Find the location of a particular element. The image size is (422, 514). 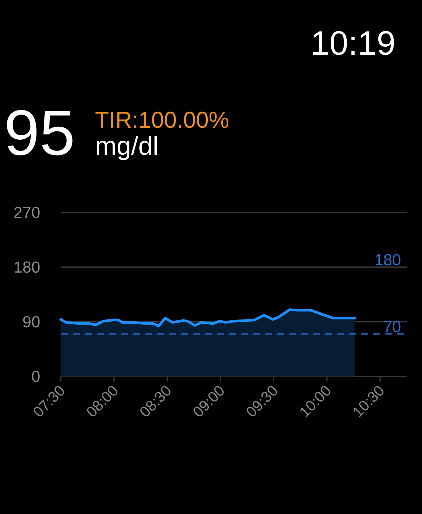

ref-line-label: 70 is located at coordinates (392, 326).